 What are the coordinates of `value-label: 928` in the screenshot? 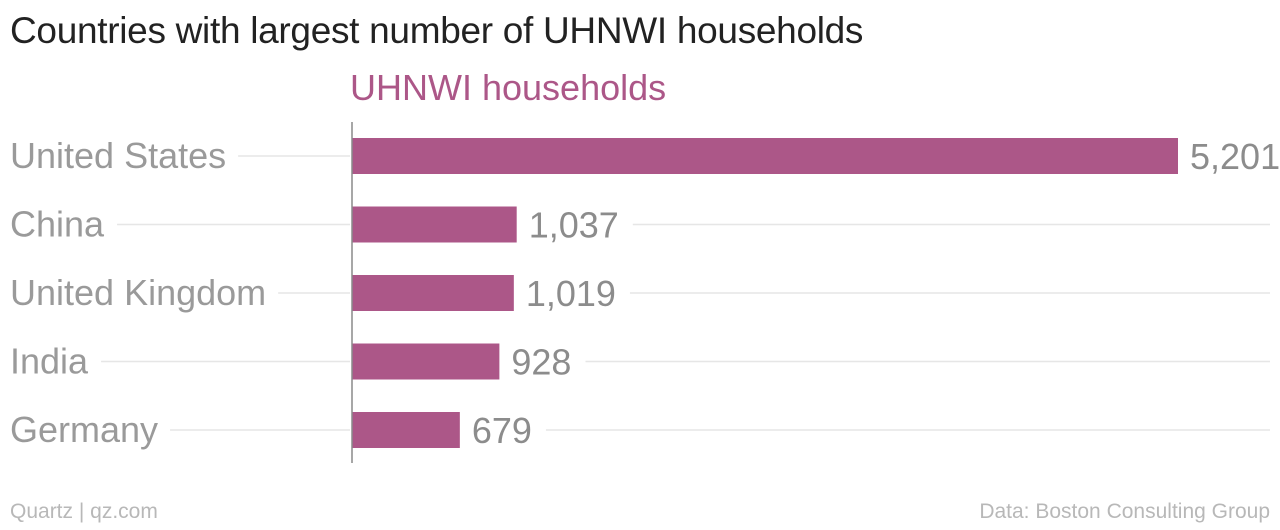 It's located at (541, 362).